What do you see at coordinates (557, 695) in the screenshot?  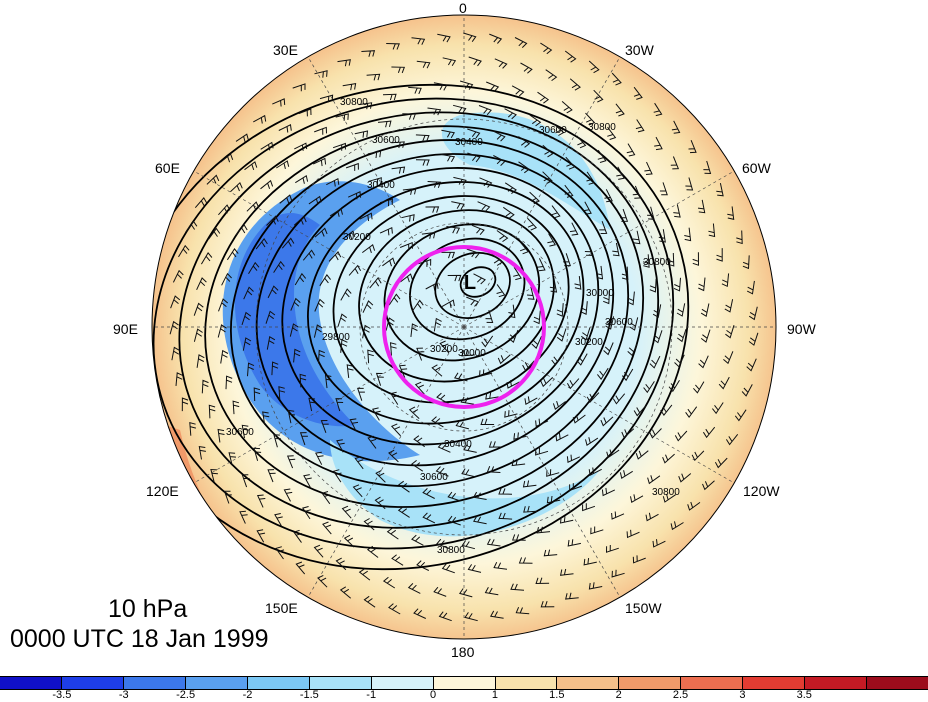 I see `colorbar-tick-label: 1.5` at bounding box center [557, 695].